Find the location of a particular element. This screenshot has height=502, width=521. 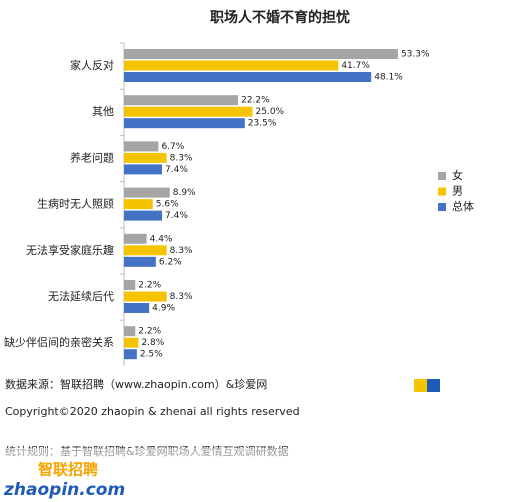

legend-label: 女 is located at coordinates (457, 175).